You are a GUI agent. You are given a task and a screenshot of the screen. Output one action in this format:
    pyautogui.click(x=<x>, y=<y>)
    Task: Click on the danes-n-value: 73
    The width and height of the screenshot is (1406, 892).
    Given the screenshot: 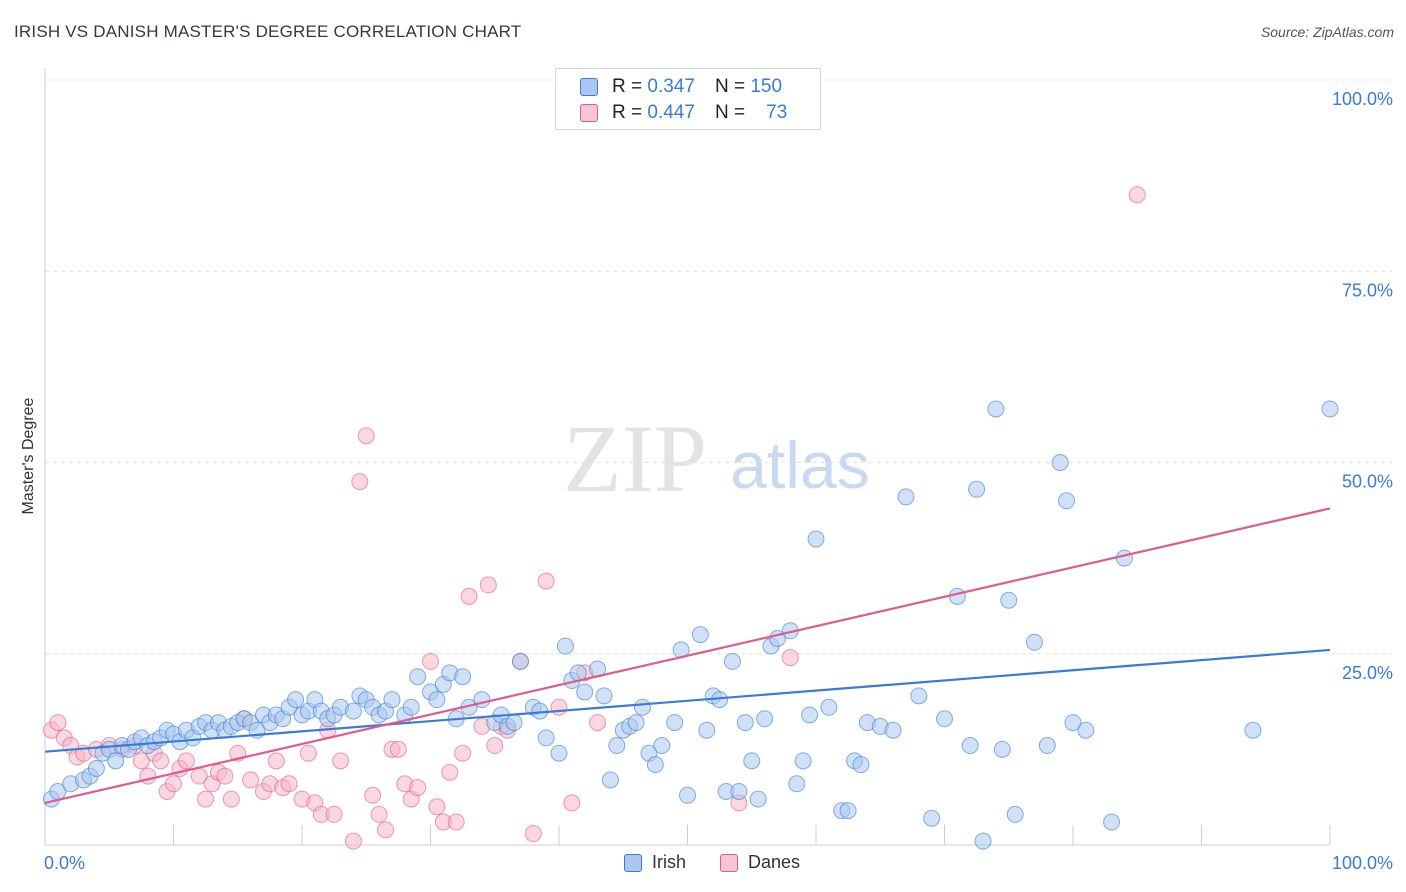 What is the action you would take?
    pyautogui.click(x=777, y=112)
    